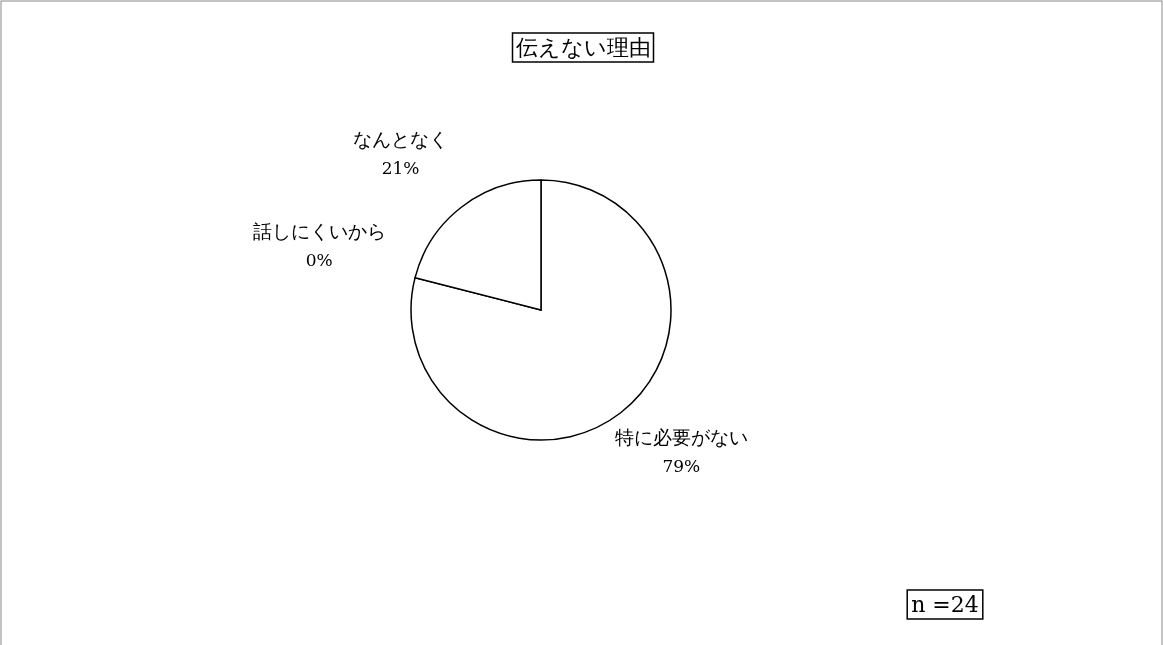 The height and width of the screenshot is (645, 1163). Describe the element at coordinates (401, 139) in the screenshot. I see `slice-label: なんとなく` at that location.